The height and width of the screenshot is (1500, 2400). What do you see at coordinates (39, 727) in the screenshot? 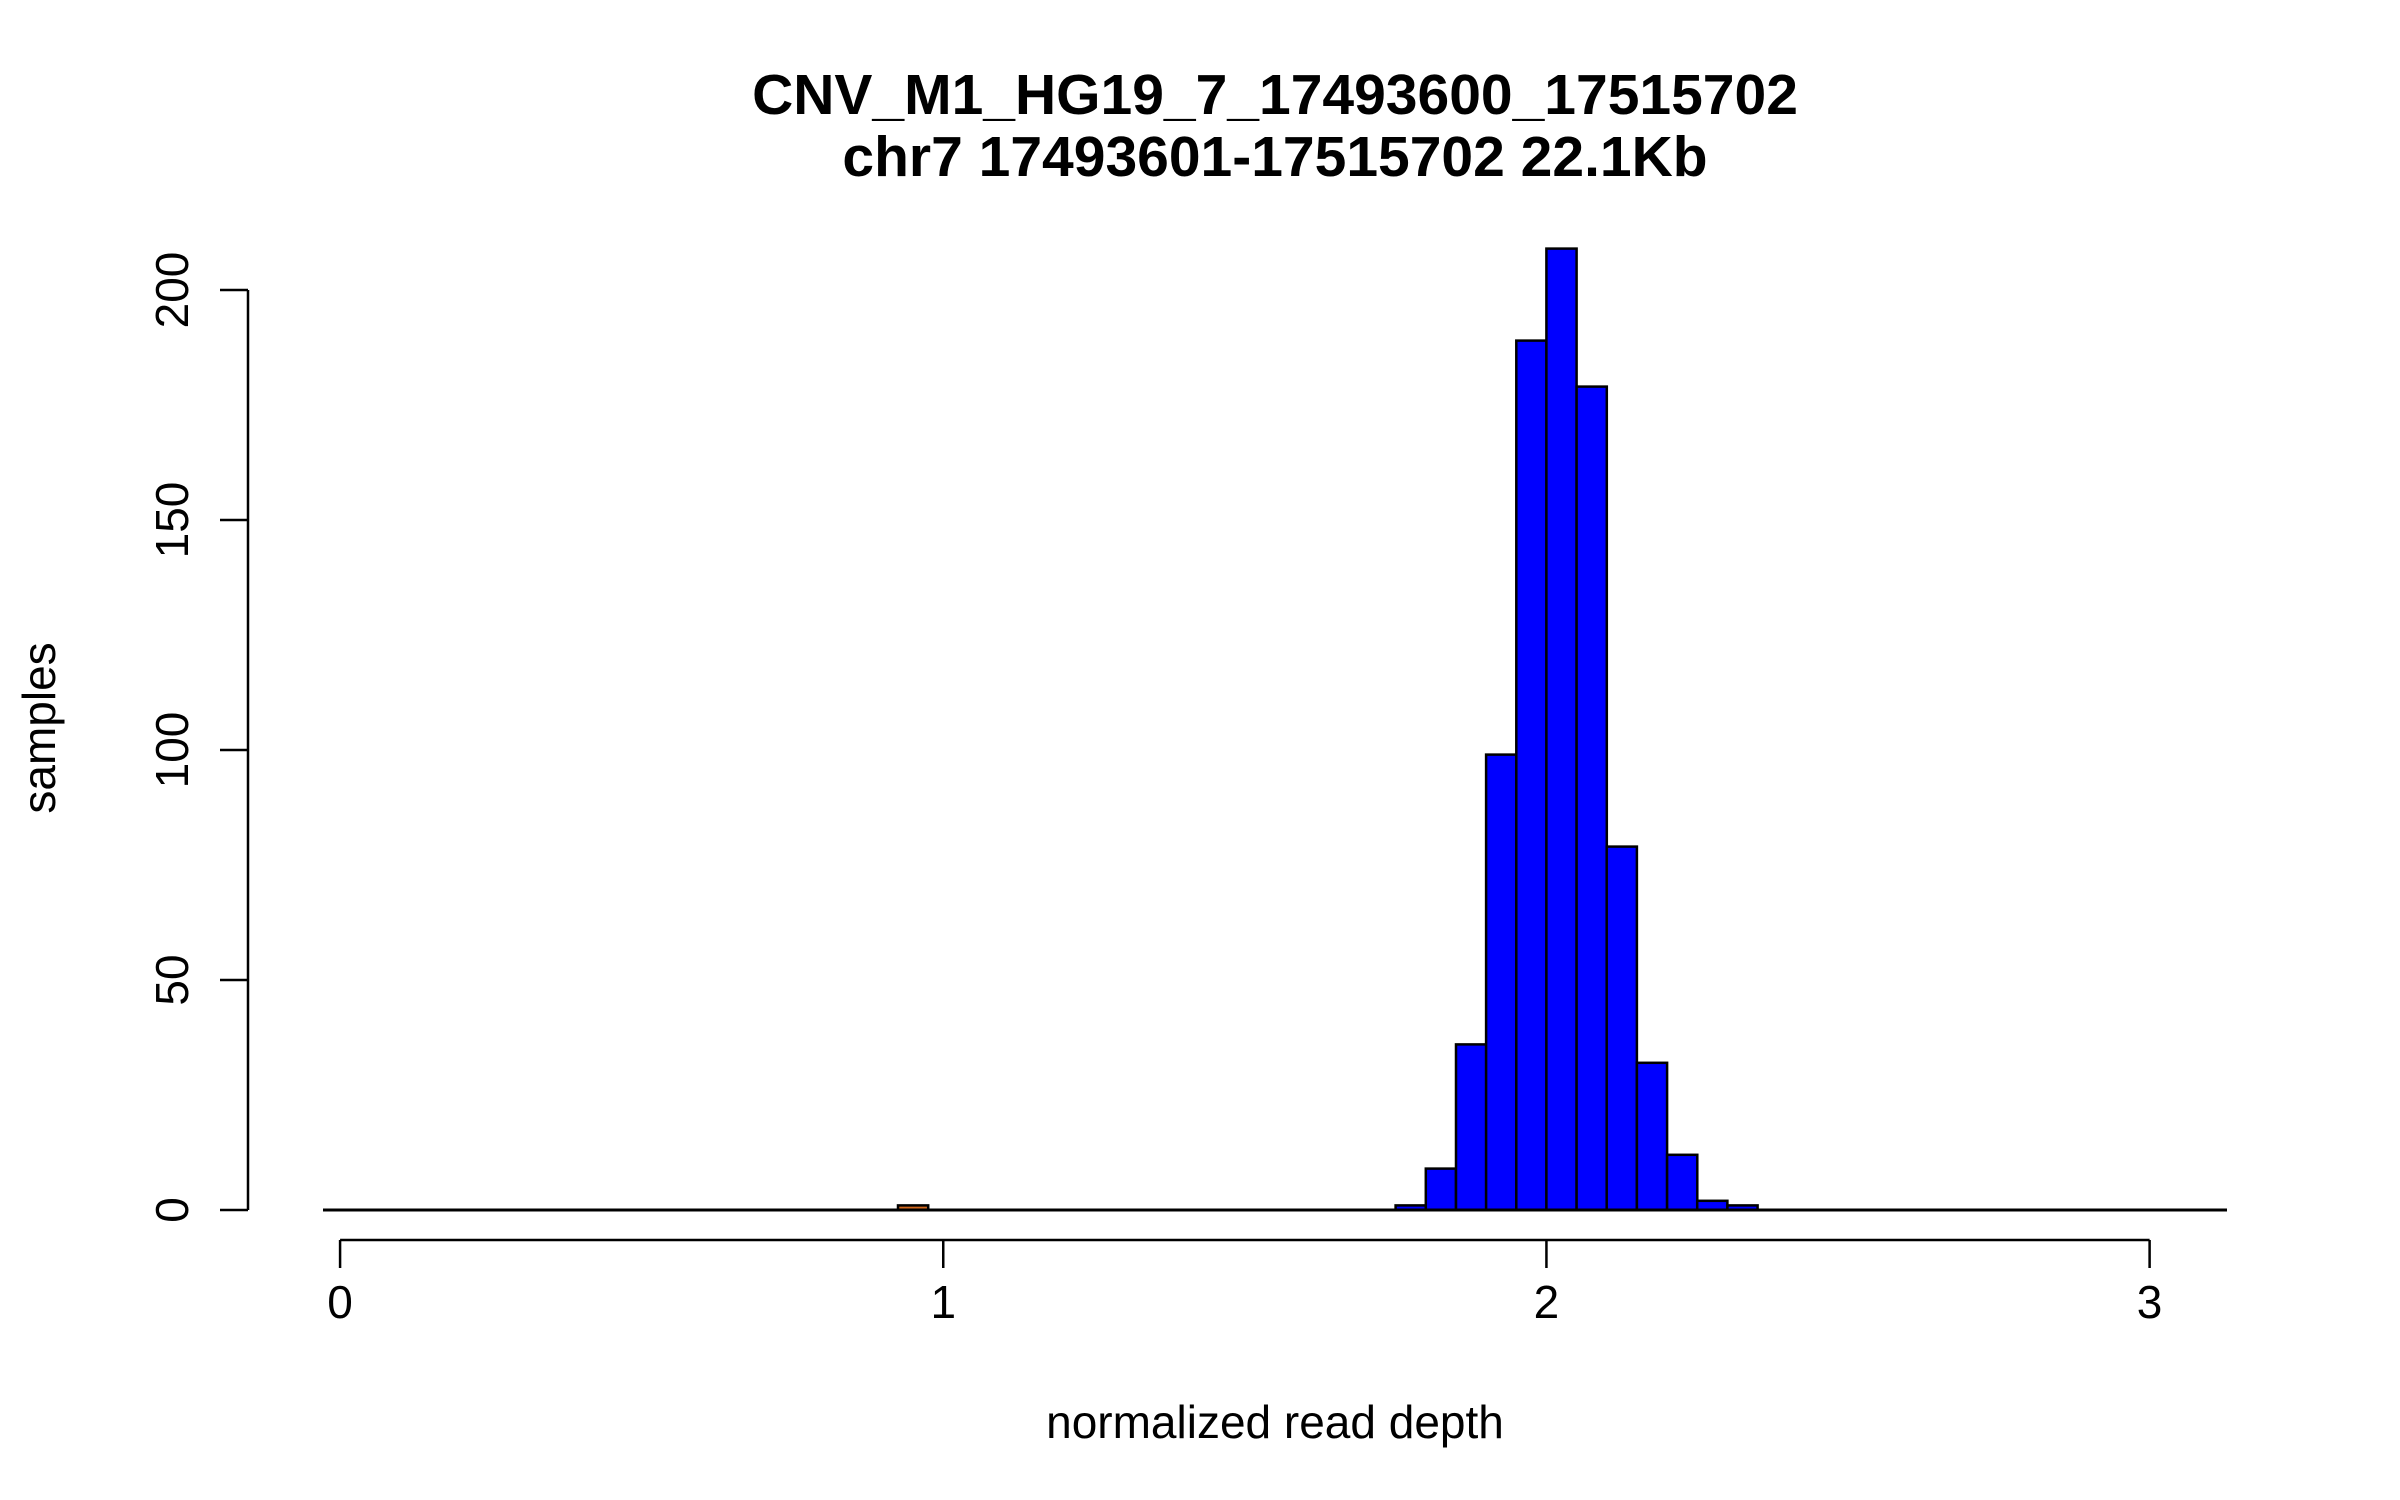
I see `y-axis-label: samples` at bounding box center [39, 727].